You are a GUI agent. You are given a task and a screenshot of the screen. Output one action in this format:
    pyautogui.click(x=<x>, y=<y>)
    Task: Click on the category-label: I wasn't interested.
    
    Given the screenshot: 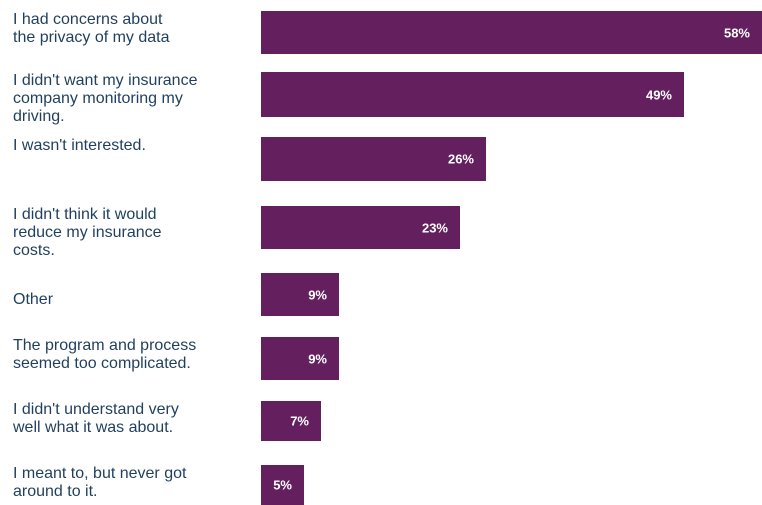 What is the action you would take?
    pyautogui.click(x=133, y=146)
    